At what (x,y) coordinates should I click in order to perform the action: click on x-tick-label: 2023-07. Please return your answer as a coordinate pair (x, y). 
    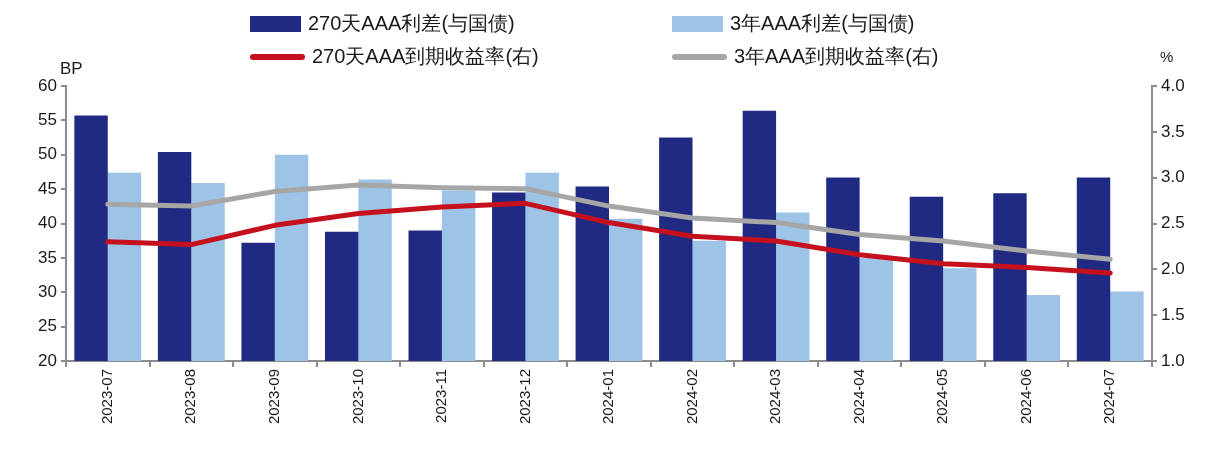
    Looking at the image, I should click on (106, 397).